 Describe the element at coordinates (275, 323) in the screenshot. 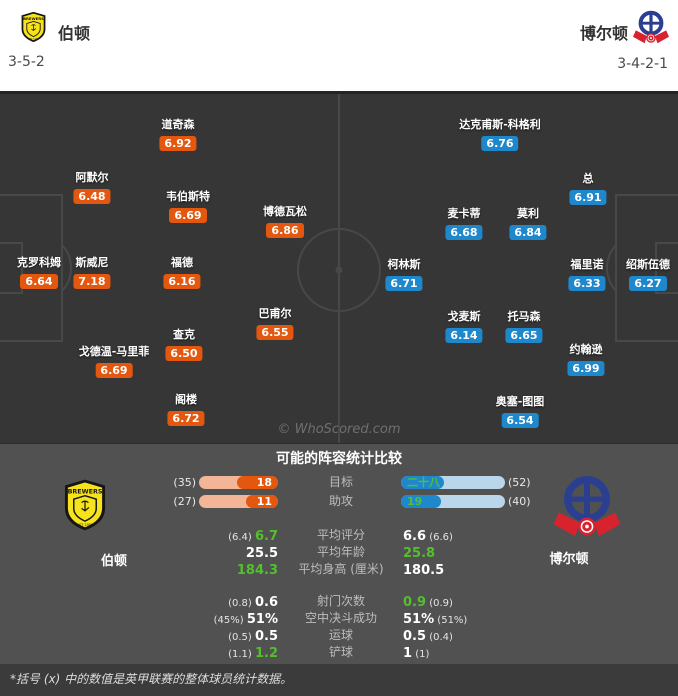

I see `player-marker: 巴甫尔 6.55` at that location.